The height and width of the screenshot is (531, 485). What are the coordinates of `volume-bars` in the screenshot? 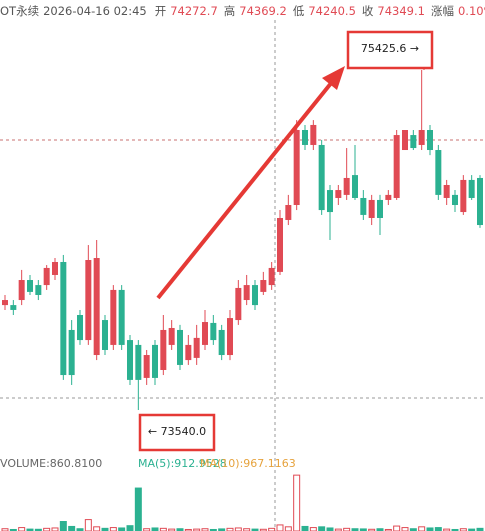 It's located at (242, 502).